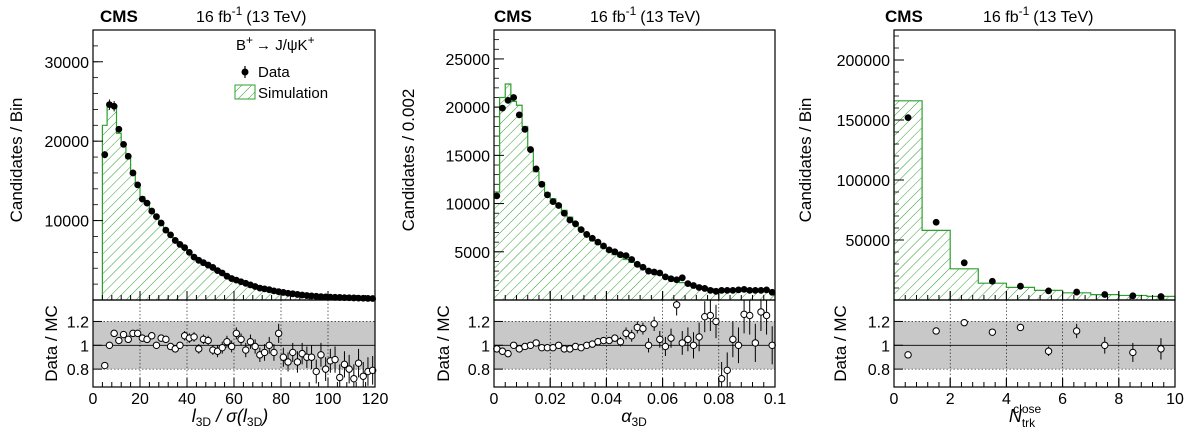  I want to click on y-tick-label: 10000, so click(67, 222).